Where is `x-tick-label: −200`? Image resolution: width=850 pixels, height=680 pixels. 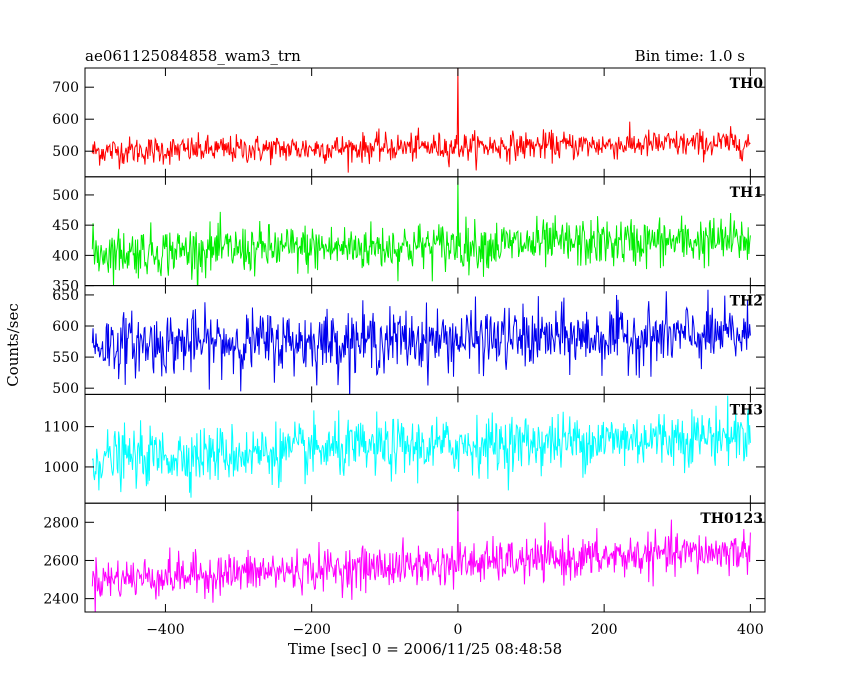
x-tick-label: −200 is located at coordinates (311, 630).